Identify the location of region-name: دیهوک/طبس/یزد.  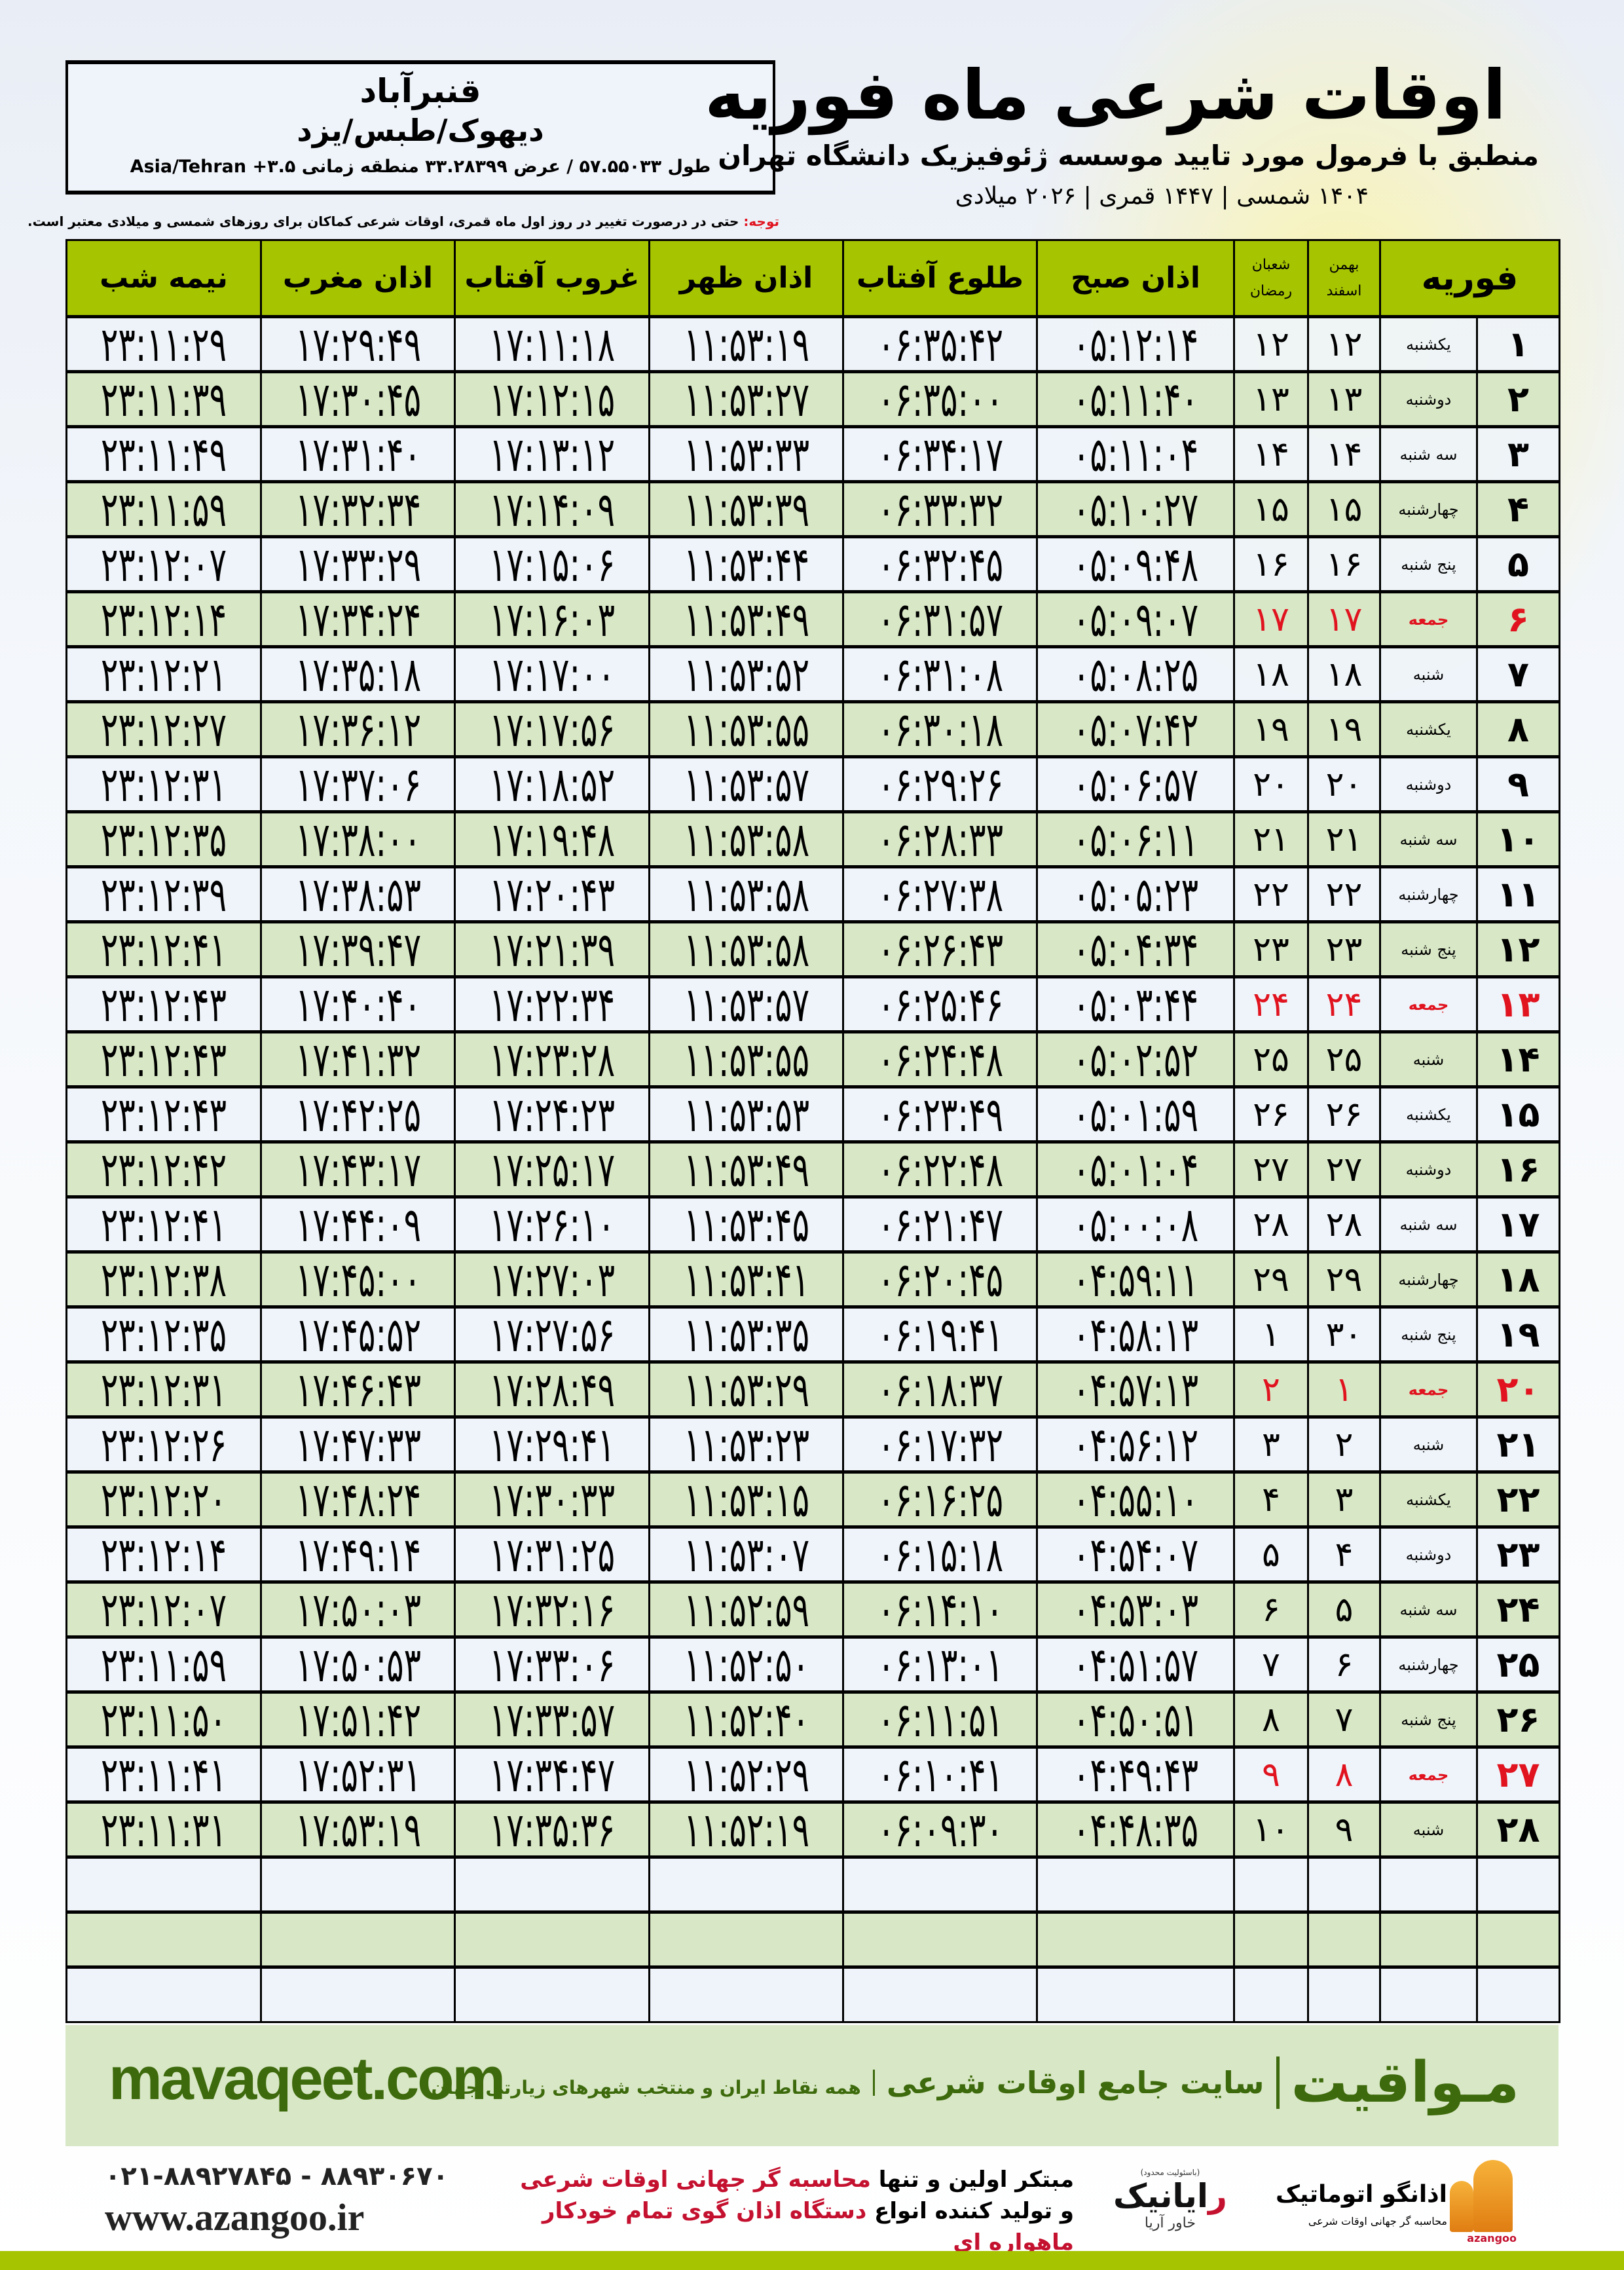
(420, 130).